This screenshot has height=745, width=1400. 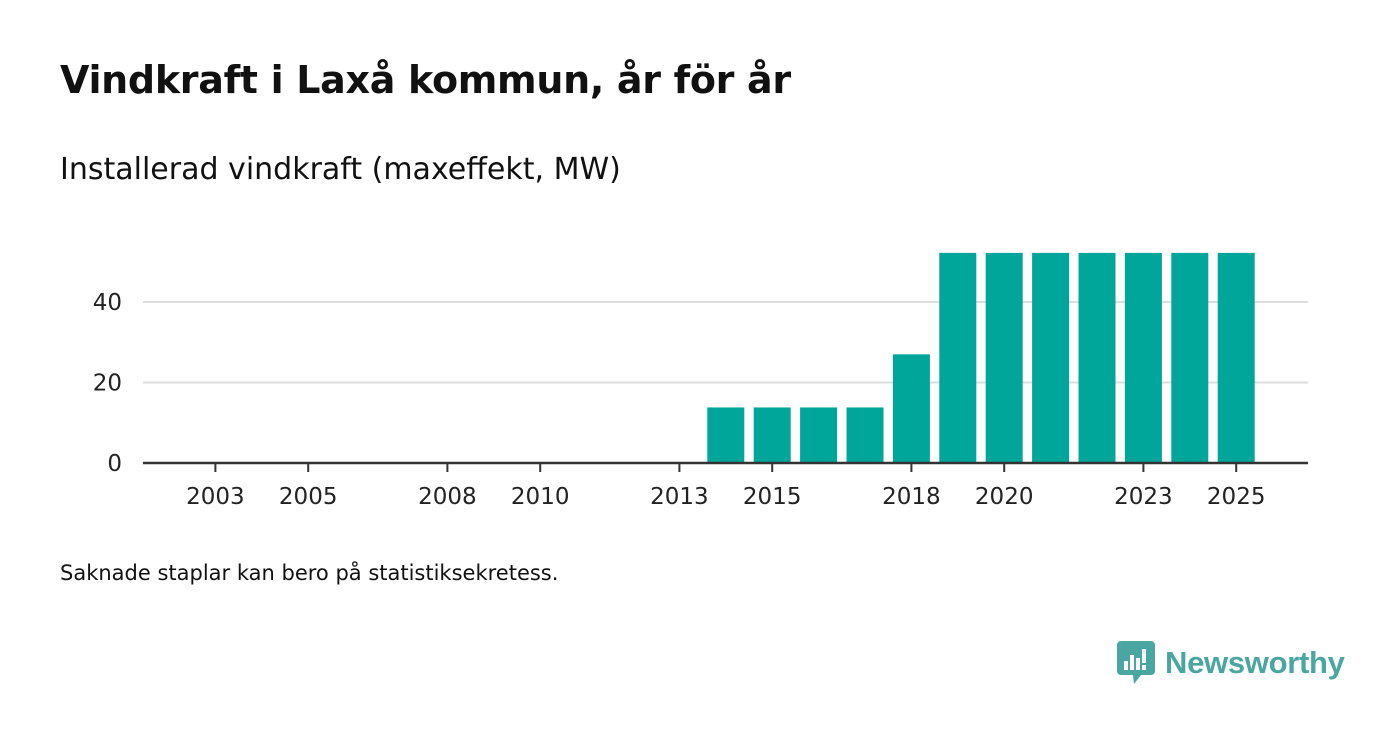 I want to click on bar-2015, so click(x=772, y=435).